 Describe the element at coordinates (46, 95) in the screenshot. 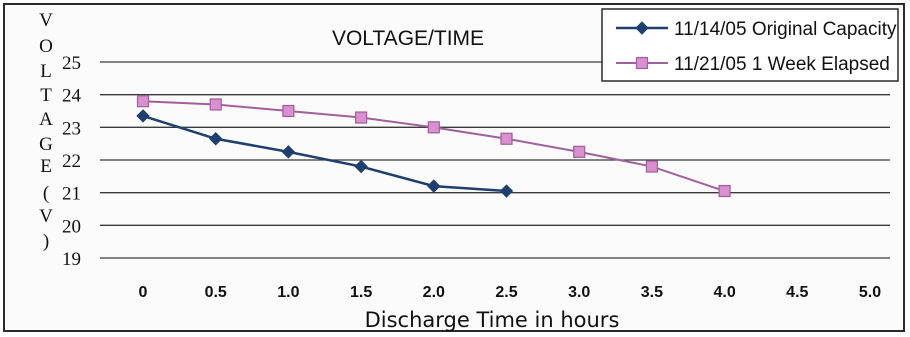

I see `y-axis-label-letter: T` at that location.